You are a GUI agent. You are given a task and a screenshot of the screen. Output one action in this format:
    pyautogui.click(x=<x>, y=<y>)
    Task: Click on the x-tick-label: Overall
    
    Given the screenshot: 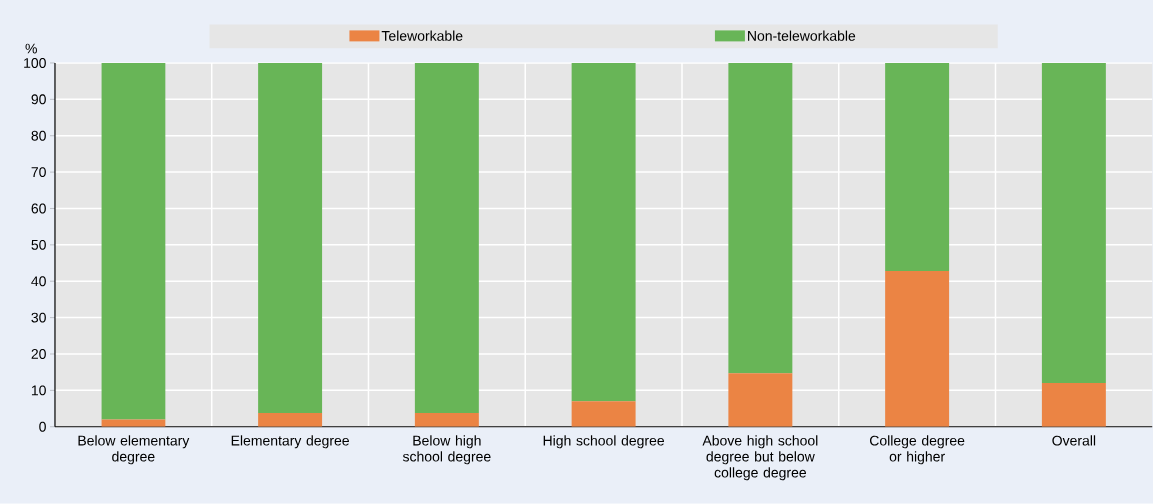 What is the action you would take?
    pyautogui.click(x=1074, y=440)
    